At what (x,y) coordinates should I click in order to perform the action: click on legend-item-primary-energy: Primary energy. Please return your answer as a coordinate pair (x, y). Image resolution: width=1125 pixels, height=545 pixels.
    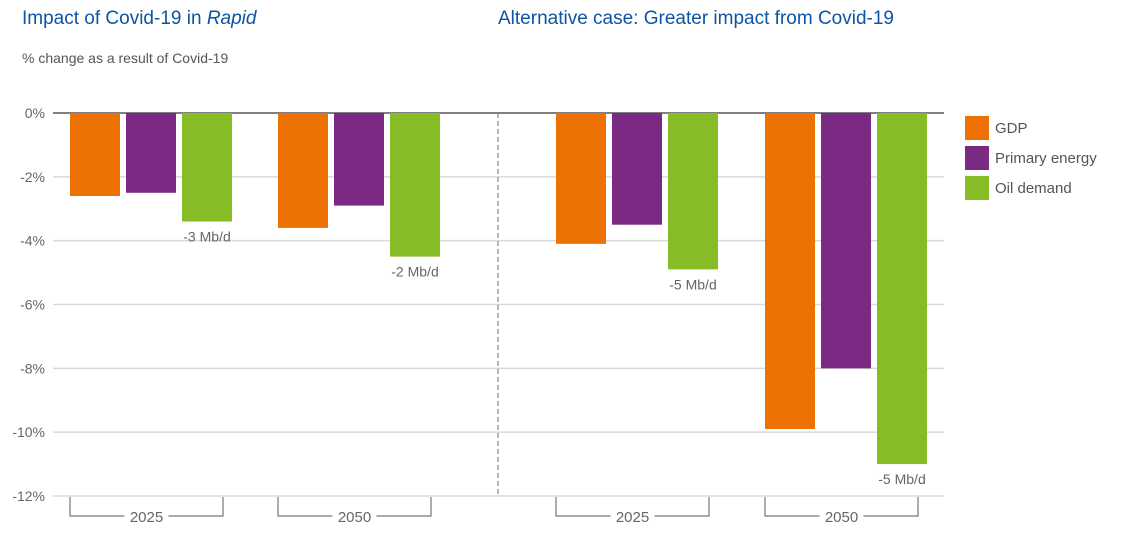
    Looking at the image, I should click on (1031, 158).